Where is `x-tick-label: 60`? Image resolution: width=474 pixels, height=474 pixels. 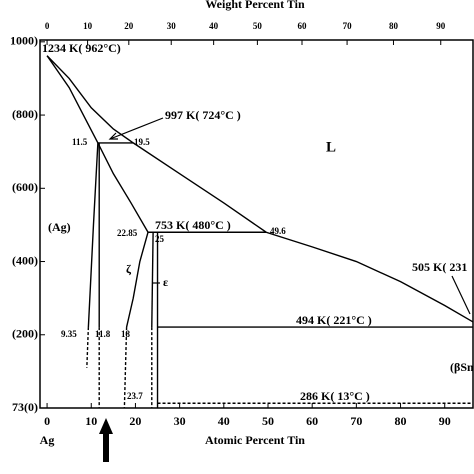 x-tick-label: 60 is located at coordinates (312, 421).